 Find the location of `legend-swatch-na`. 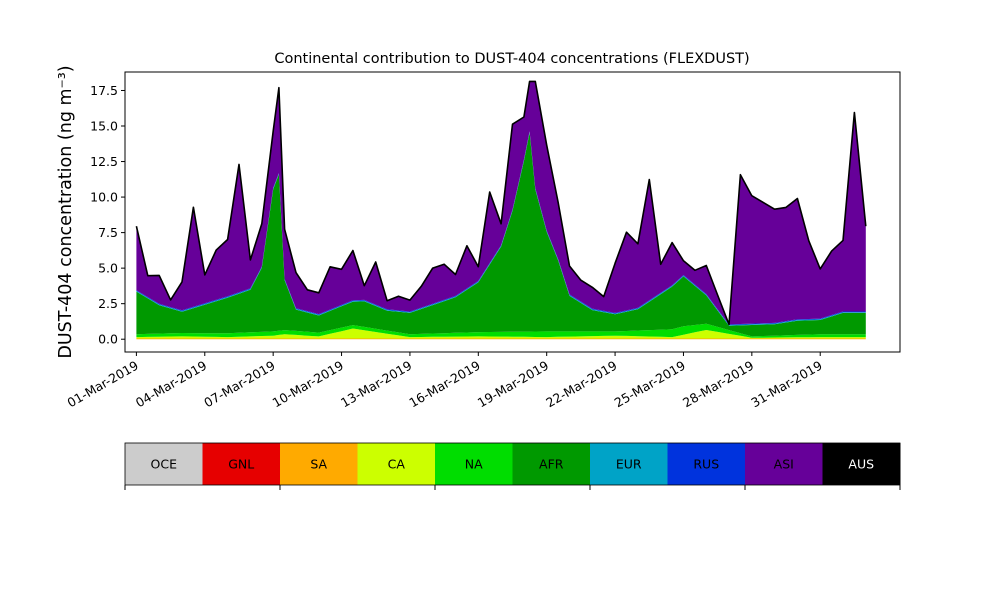

legend-swatch-na is located at coordinates (474, 464).